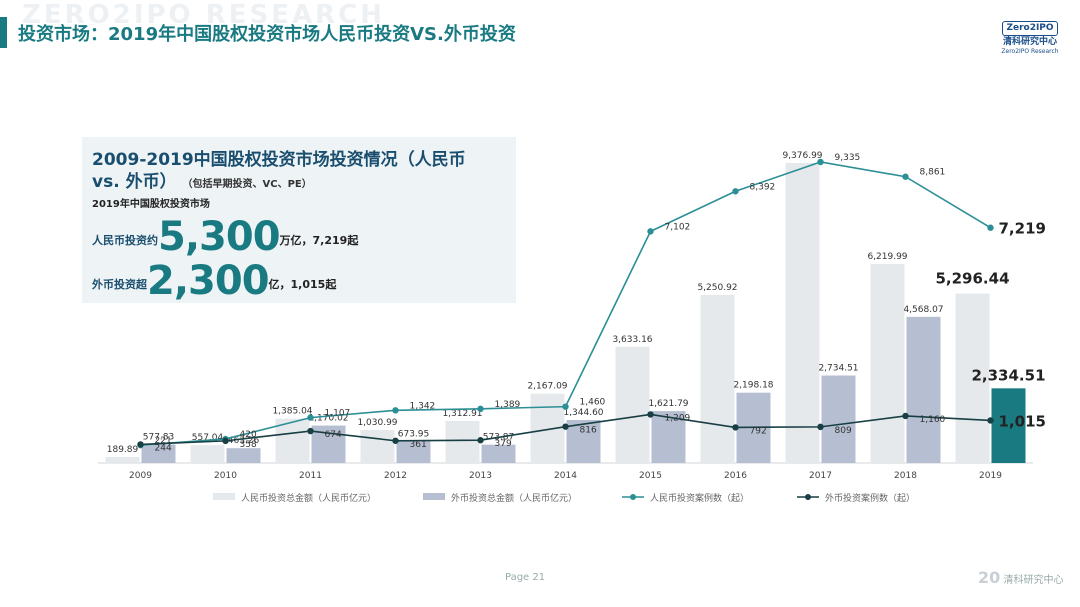 Image resolution: width=1080 pixels, height=607 pixels. I want to click on line-fx-count-label: 1,160, so click(933, 420).